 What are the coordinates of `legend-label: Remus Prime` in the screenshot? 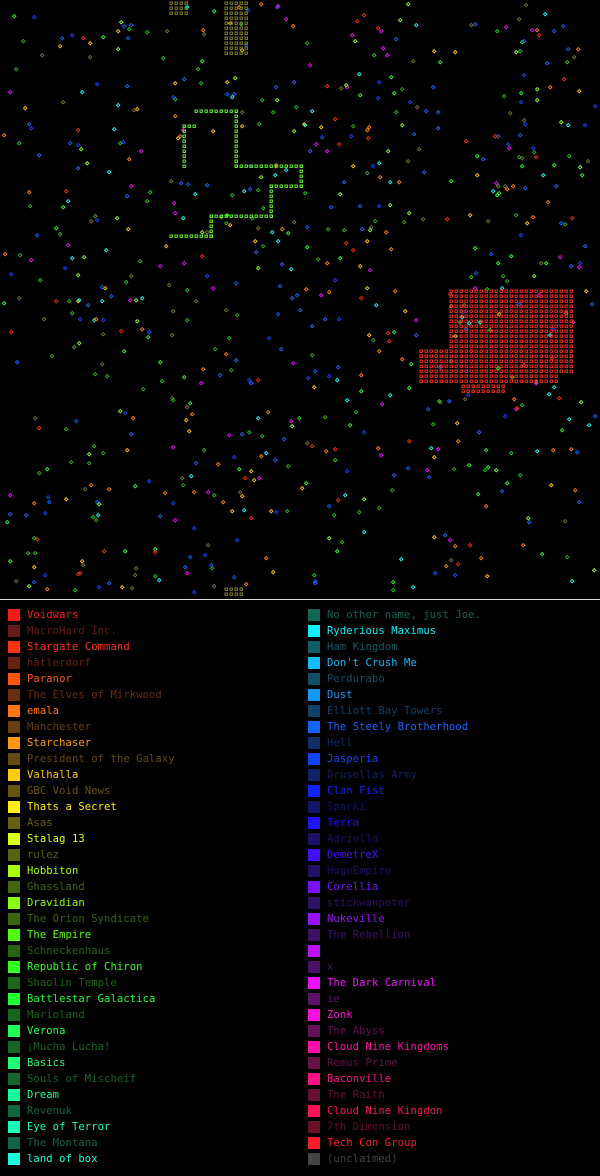 It's located at (362, 1063).